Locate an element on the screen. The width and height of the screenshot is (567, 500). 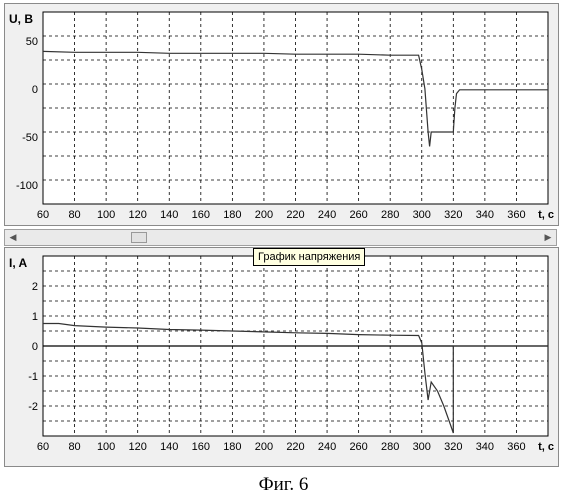
y-tick-label: -1 is located at coordinates (33, 377).